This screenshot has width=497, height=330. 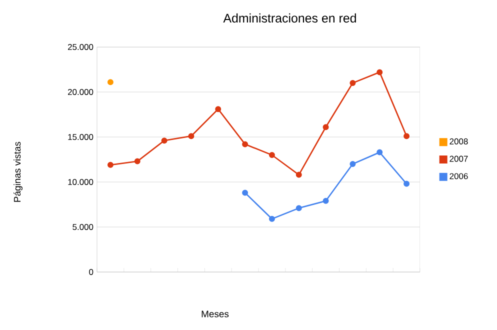 I want to click on legend-label: 2006, so click(x=459, y=176).